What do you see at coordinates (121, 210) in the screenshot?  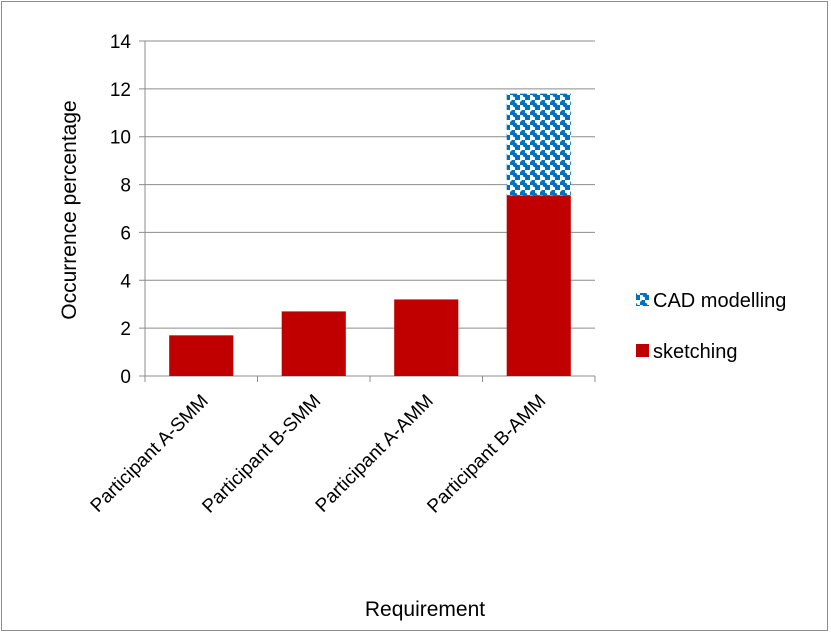 I see `y-axis-ticks: 0 2 4 6 8 10 12 14` at bounding box center [121, 210].